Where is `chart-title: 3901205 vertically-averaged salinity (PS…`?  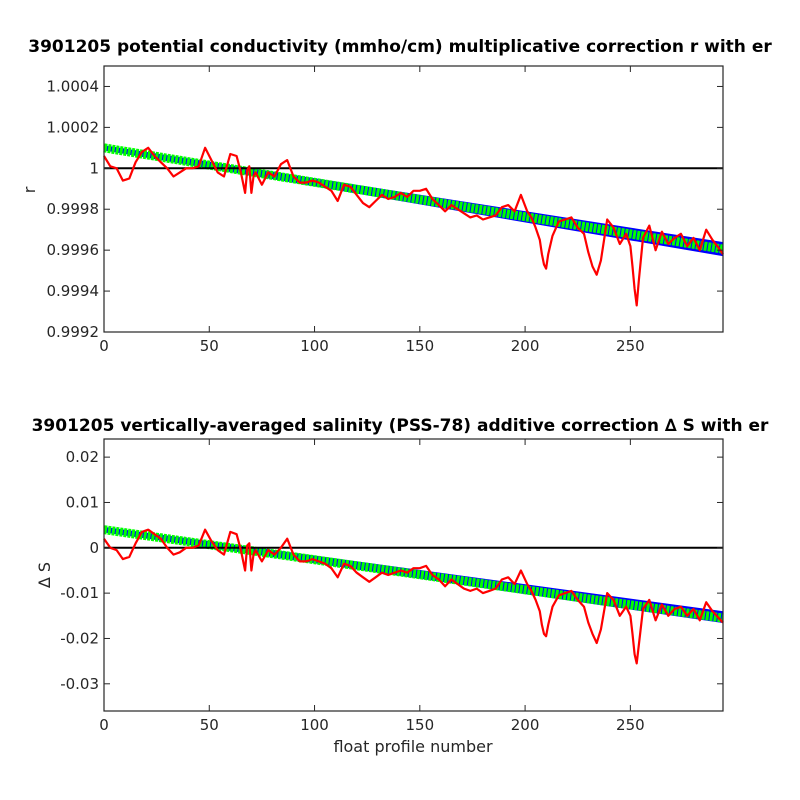
chart-title: 3901205 vertically-averaged salinity (PS… is located at coordinates (400, 426).